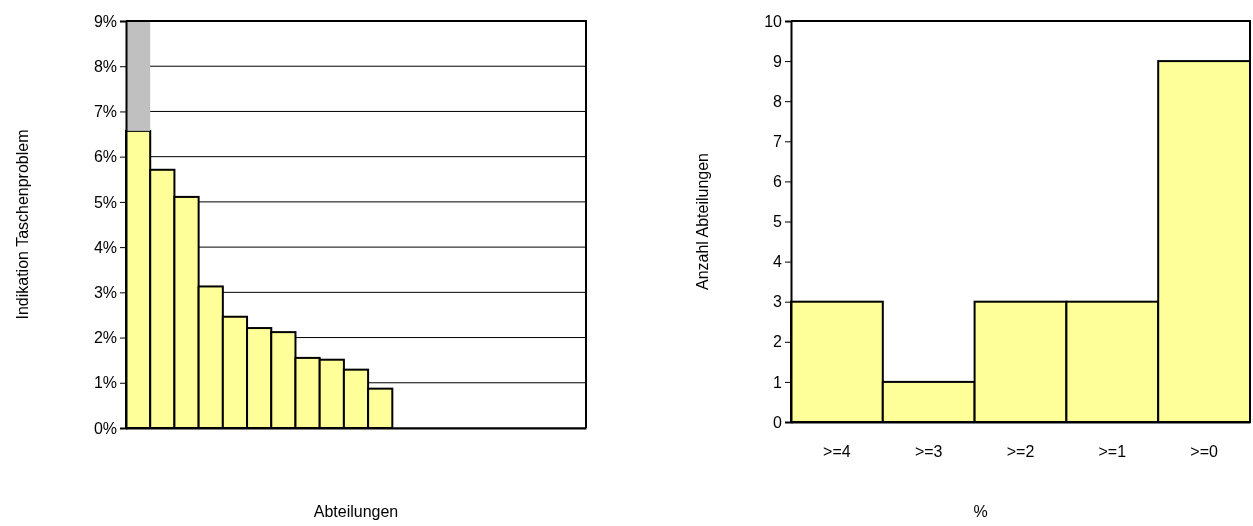  What do you see at coordinates (928, 451) in the screenshot?
I see `x-tick-label: >=3` at bounding box center [928, 451].